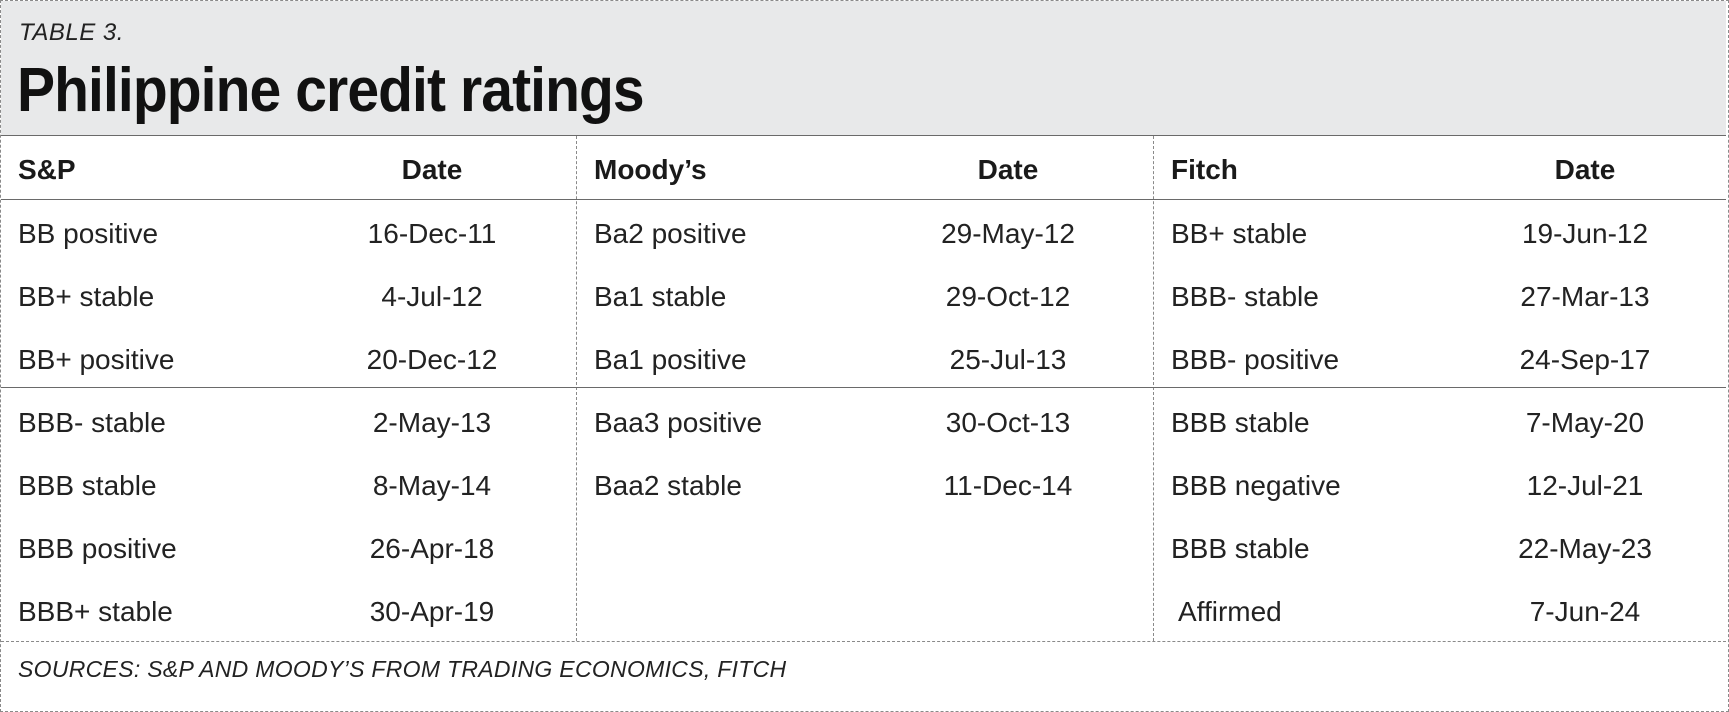  What do you see at coordinates (1008, 233) in the screenshot?
I see `moodys-date-cell: 29-May-12` at bounding box center [1008, 233].